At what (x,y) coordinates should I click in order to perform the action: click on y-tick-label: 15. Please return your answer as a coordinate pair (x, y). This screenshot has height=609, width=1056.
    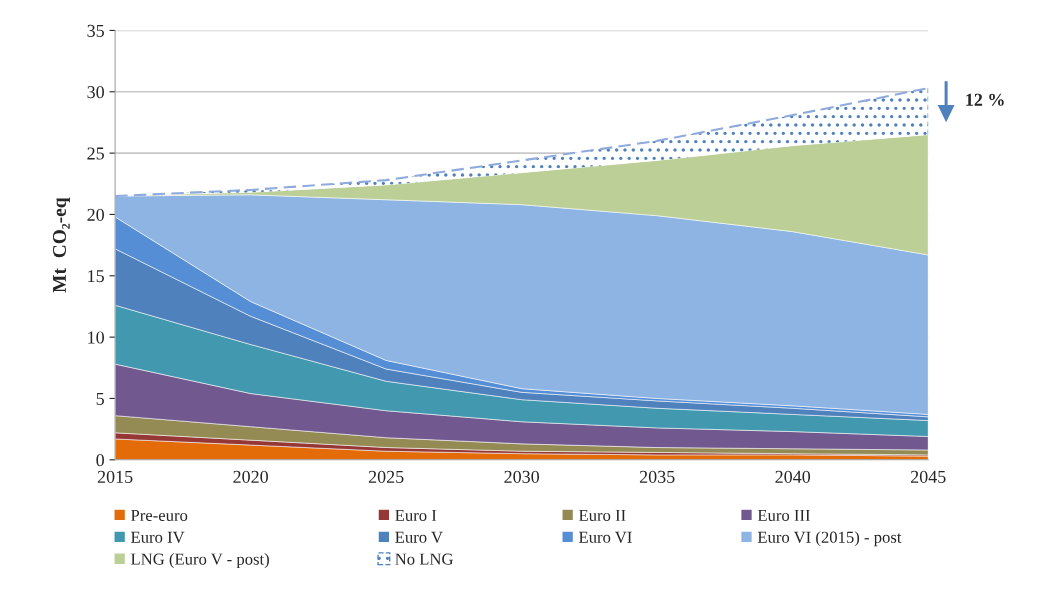
    Looking at the image, I should click on (96, 276).